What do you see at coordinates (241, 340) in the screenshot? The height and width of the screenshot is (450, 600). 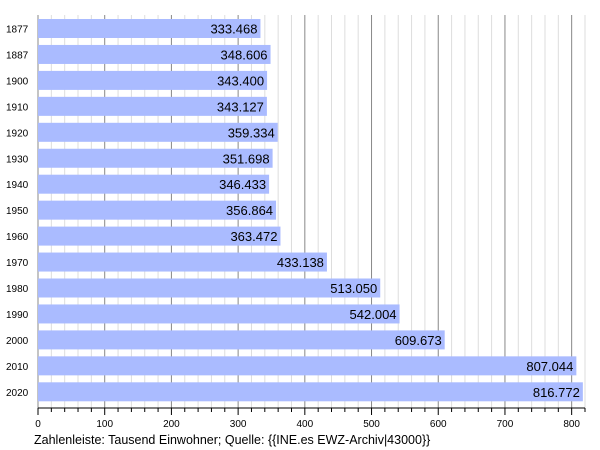 I see `bar-2000` at bounding box center [241, 340].